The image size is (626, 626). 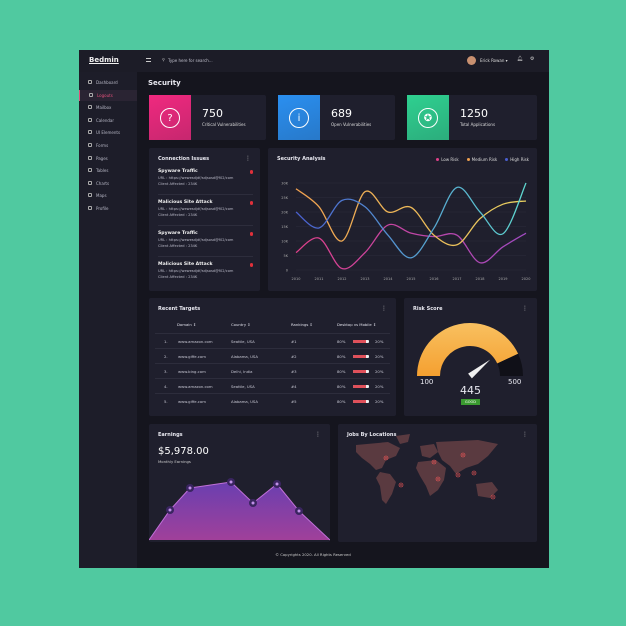 I want to click on logout-icon, so click(x=91, y=94).